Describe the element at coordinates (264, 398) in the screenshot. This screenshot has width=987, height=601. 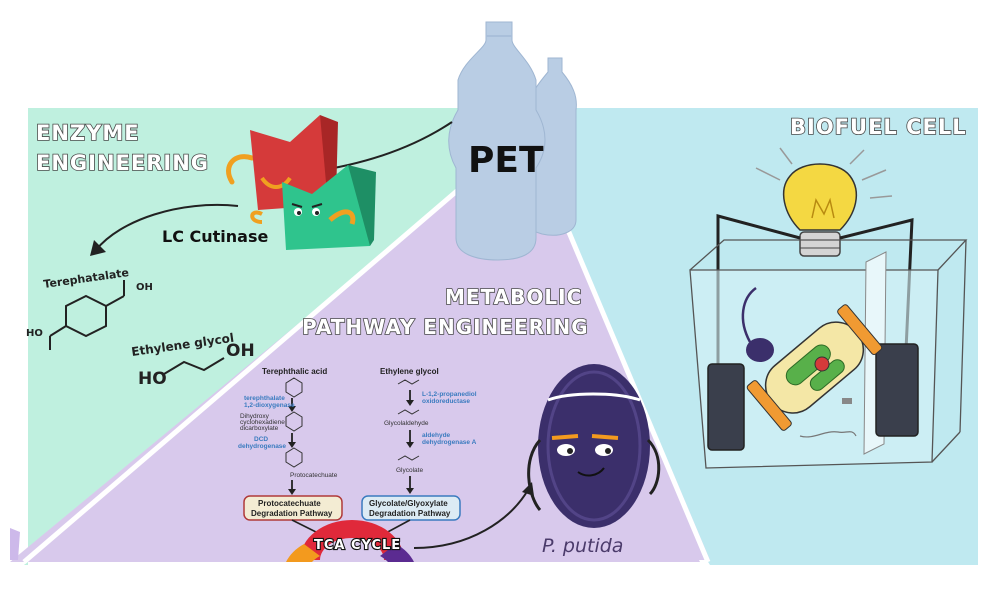
I see `left-enzyme1-line1: terephthalate` at that location.